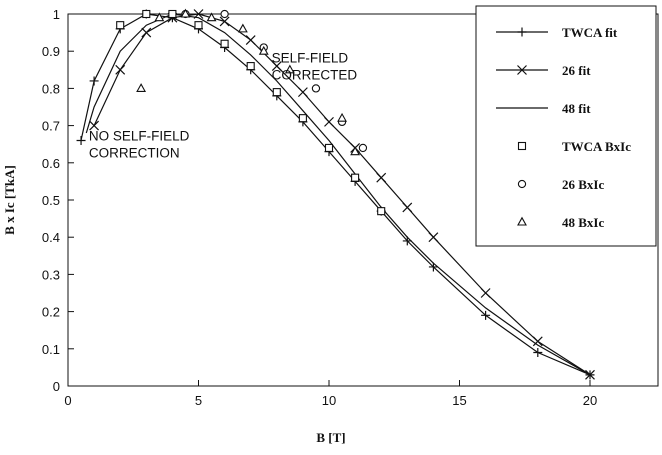 The width and height of the screenshot is (662, 455). Describe the element at coordinates (56, 386) in the screenshot. I see `y-tick-label: 0` at that location.